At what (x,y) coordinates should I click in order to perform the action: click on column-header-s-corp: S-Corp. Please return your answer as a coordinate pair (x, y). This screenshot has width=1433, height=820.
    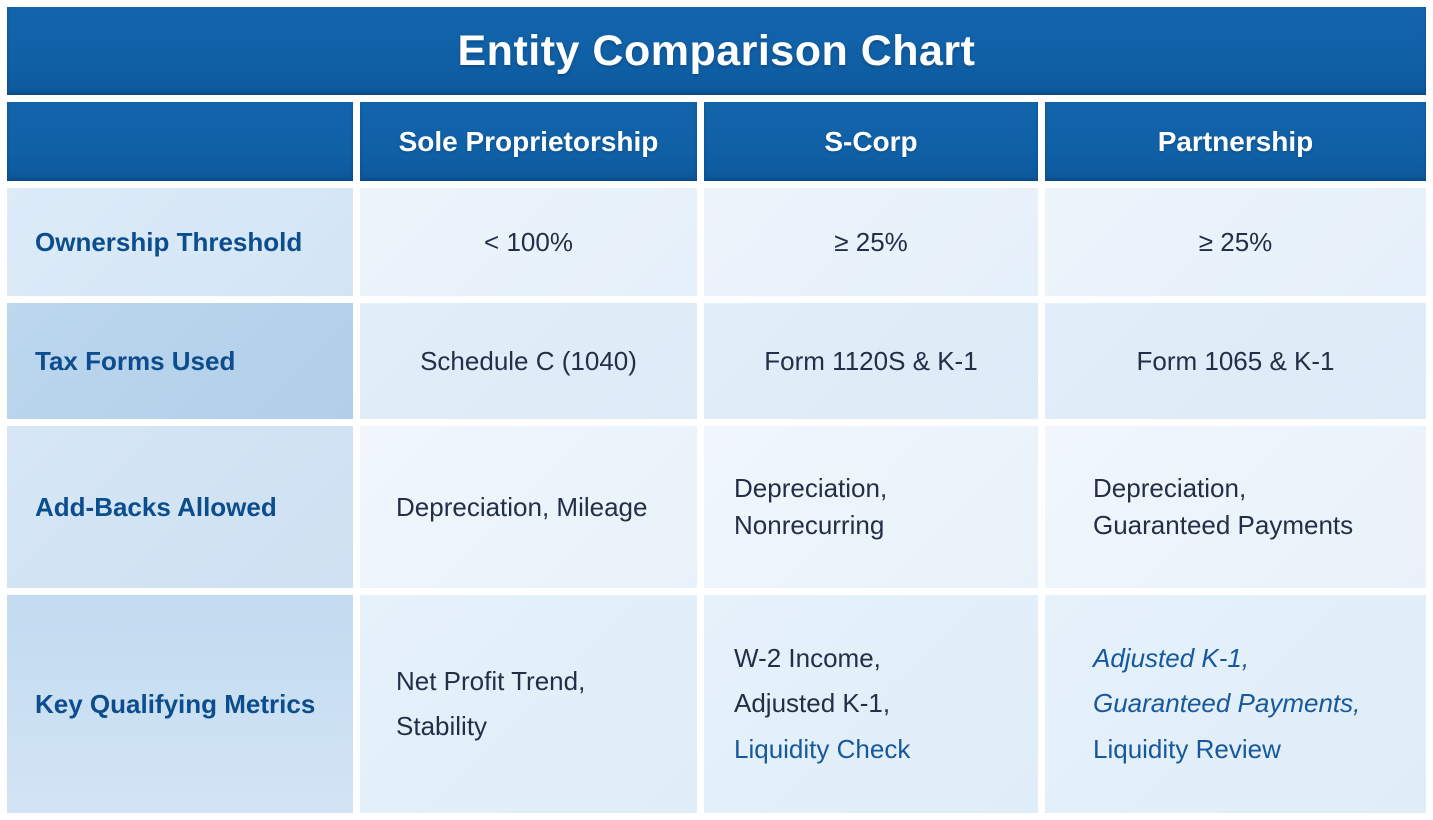
    Looking at the image, I should click on (871, 141).